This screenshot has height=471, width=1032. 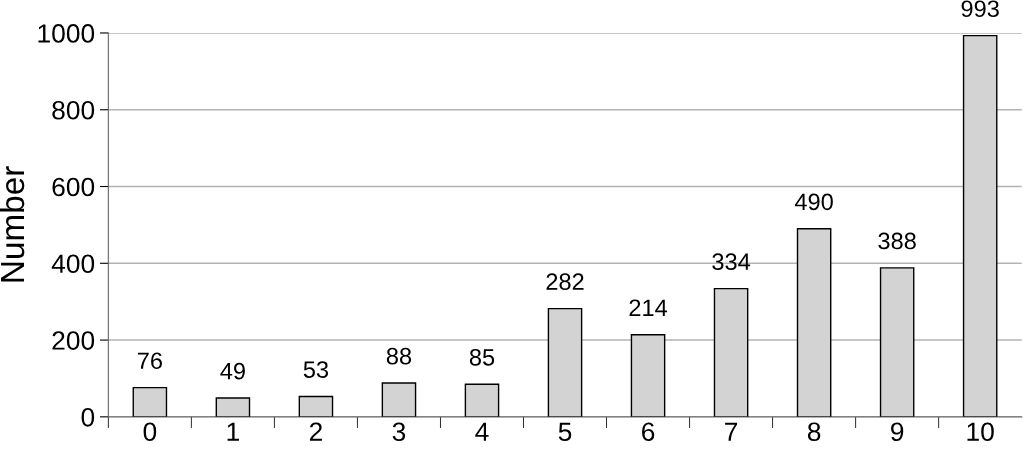 I want to click on data-label: 334, so click(x=731, y=262).